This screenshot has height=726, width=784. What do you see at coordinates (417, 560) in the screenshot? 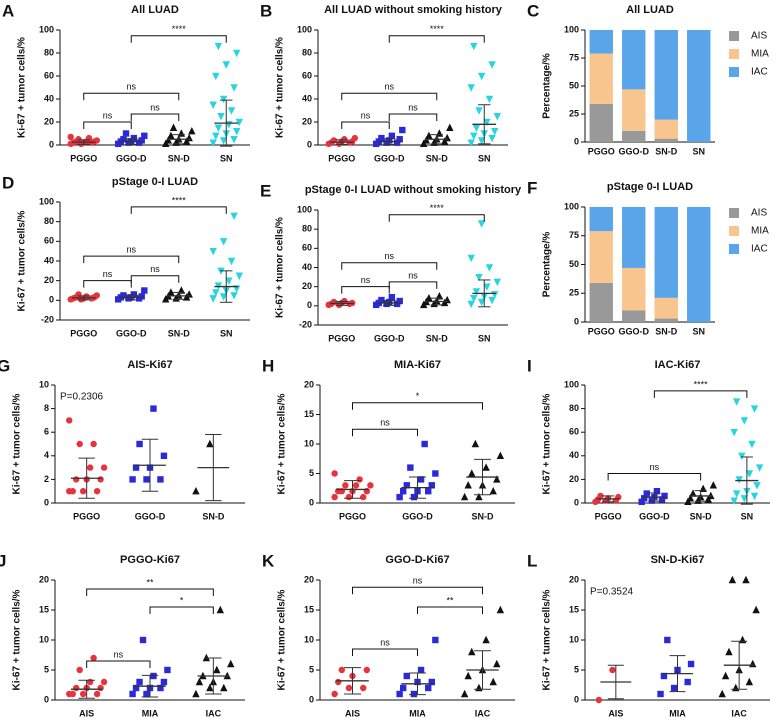
I see `chart-title: GGO-D-Ki67` at bounding box center [417, 560].